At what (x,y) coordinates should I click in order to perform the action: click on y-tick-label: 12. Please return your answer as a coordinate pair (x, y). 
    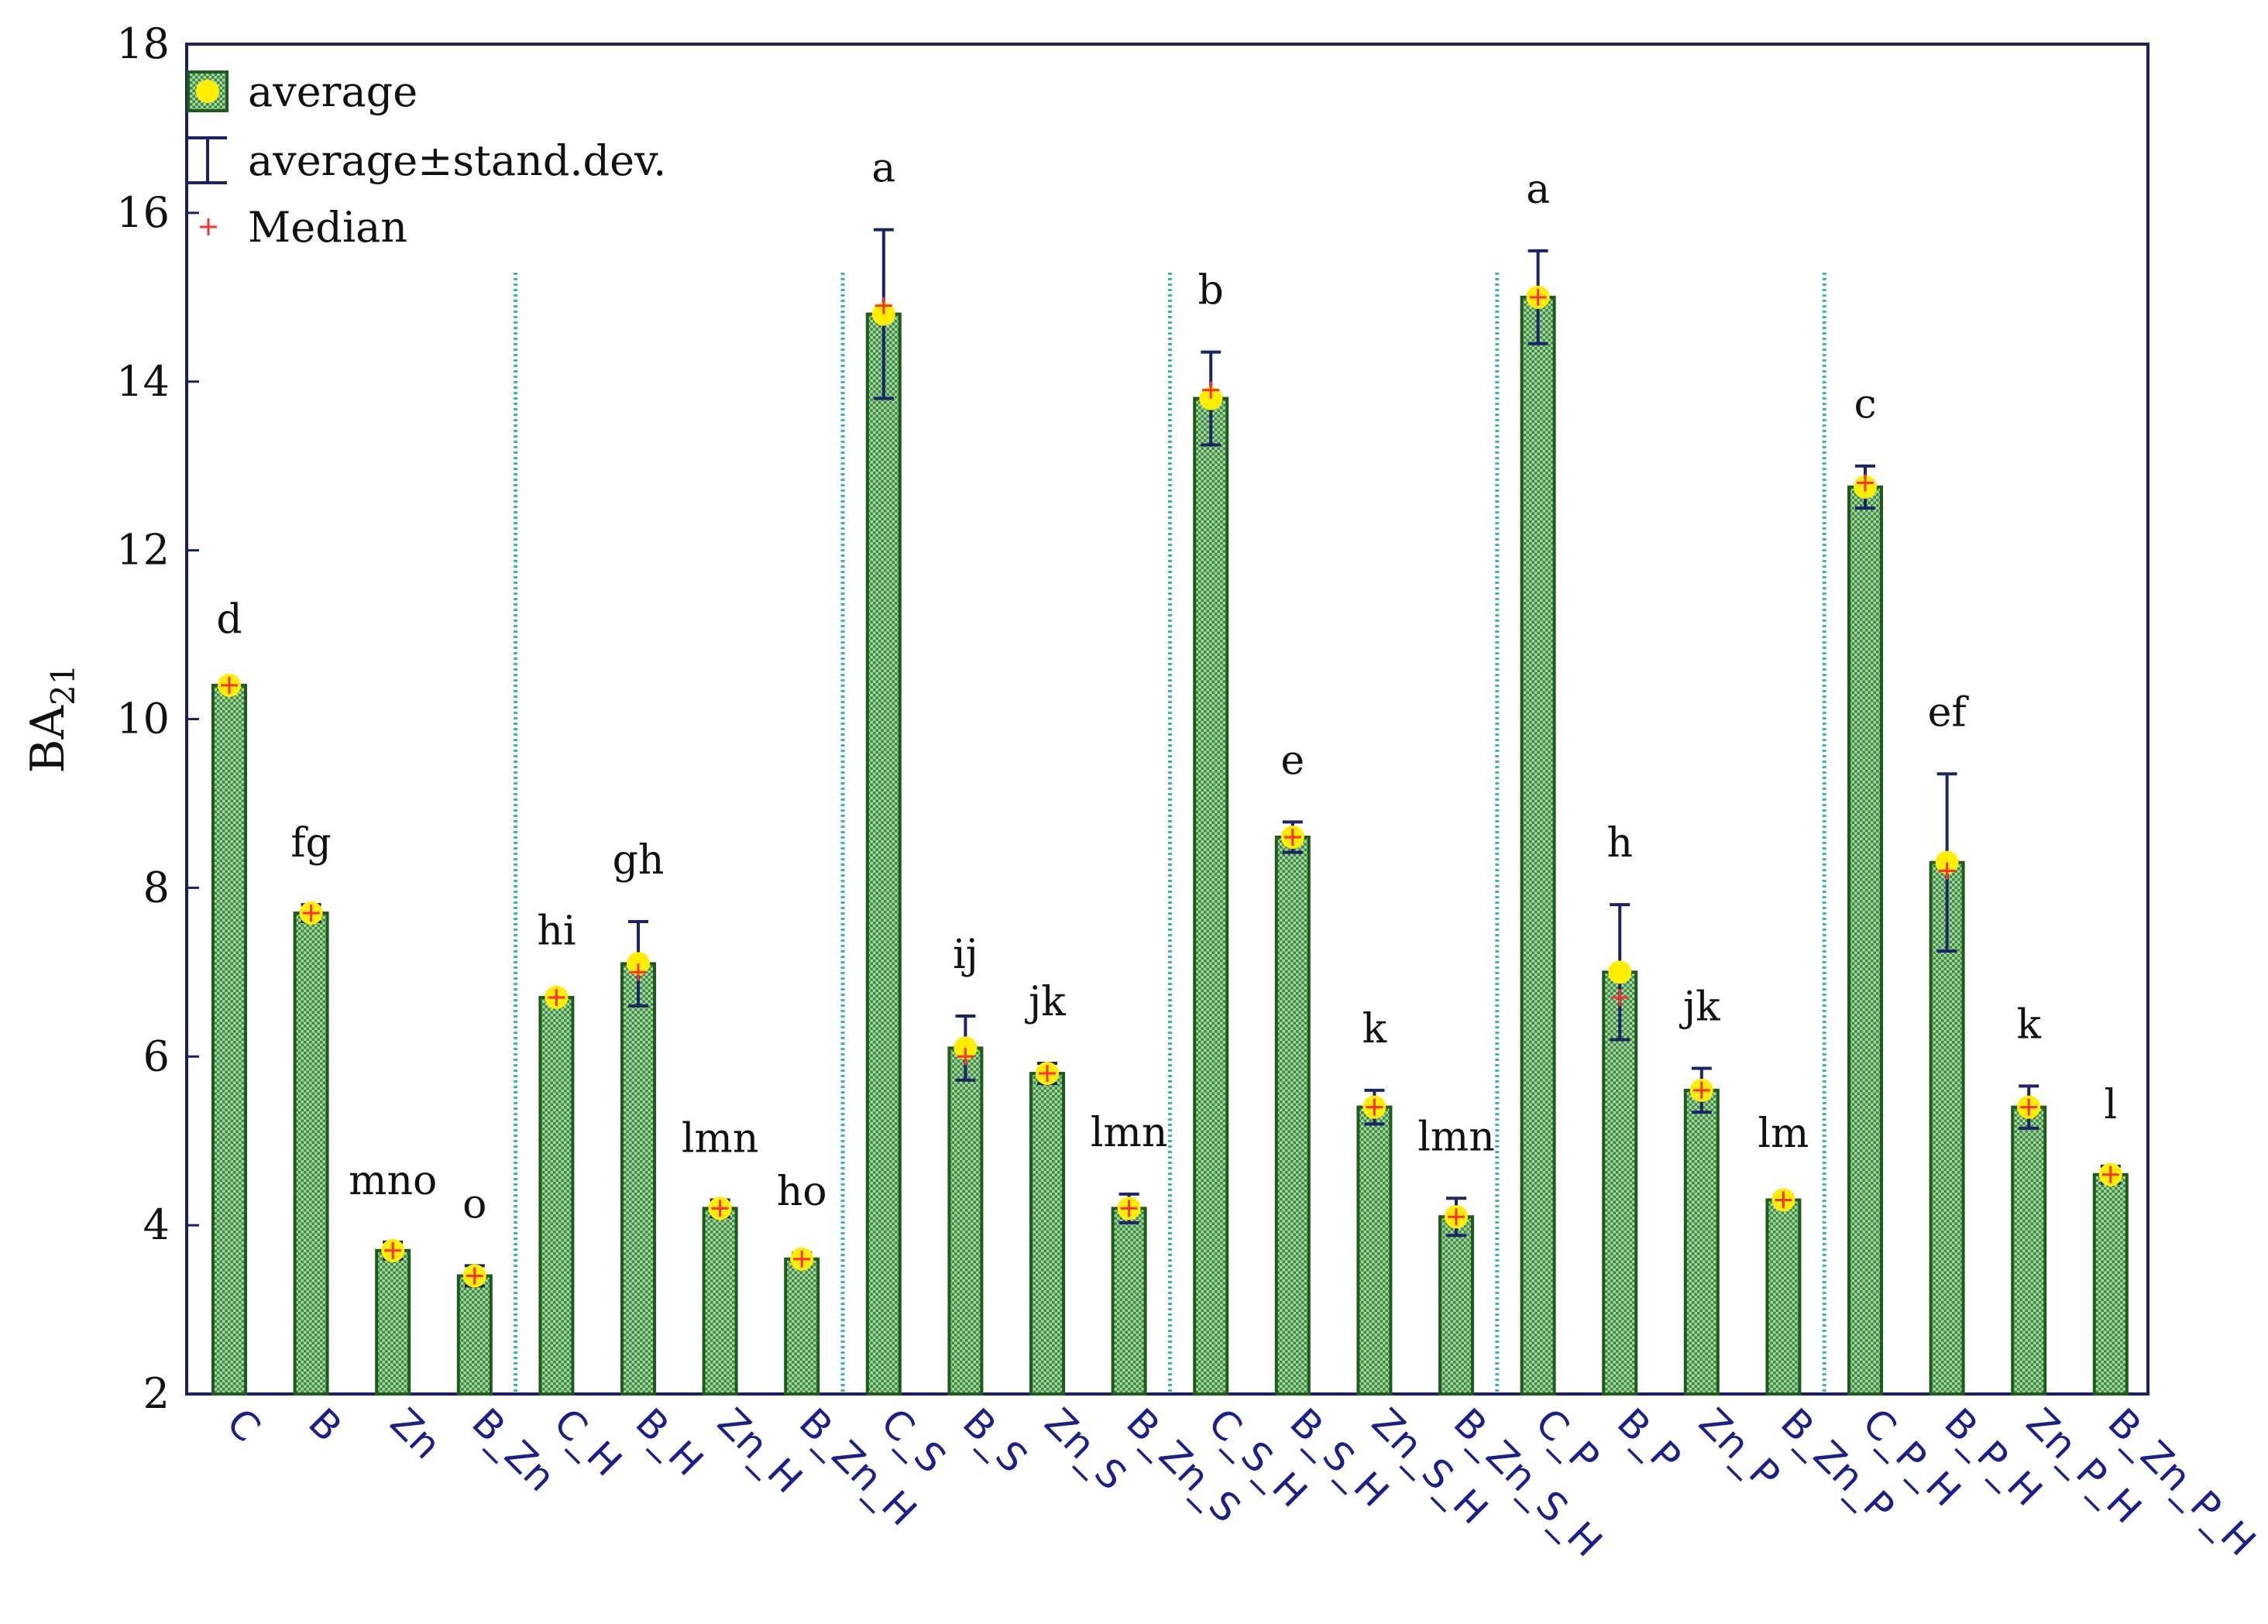
    Looking at the image, I should click on (143, 550).